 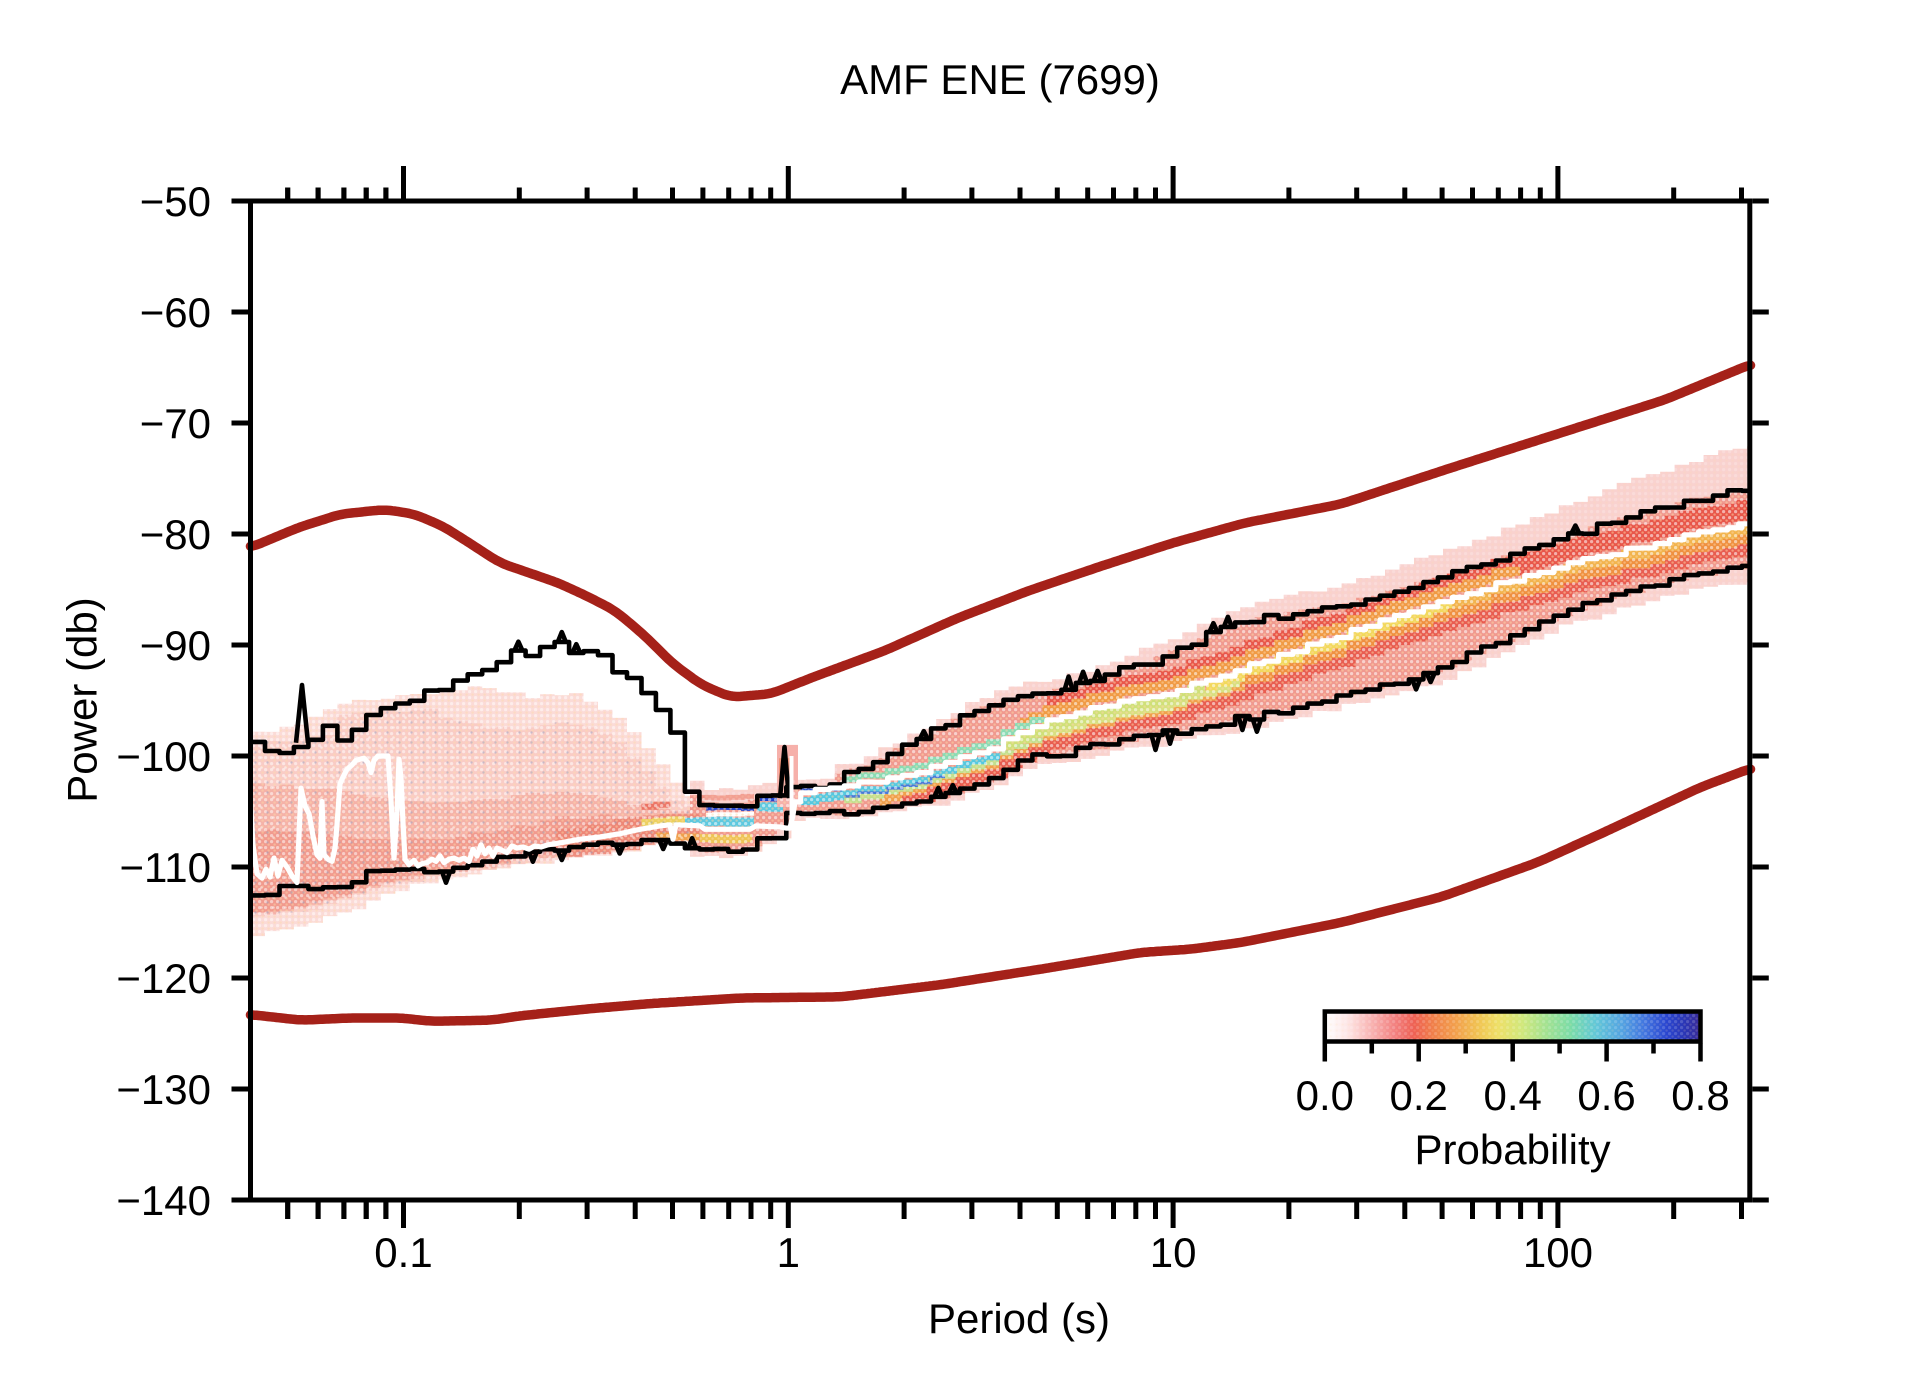 I want to click on svg-text: −70, so click(x=175, y=423).